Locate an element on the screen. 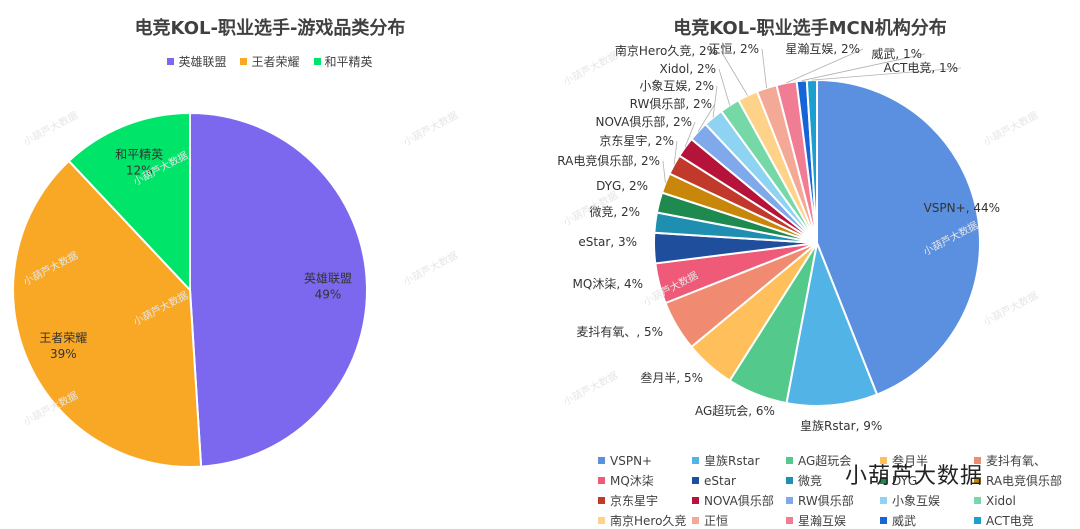 This screenshot has width=1080, height=529. legend-item: NOVA俱乐部 is located at coordinates (739, 500).